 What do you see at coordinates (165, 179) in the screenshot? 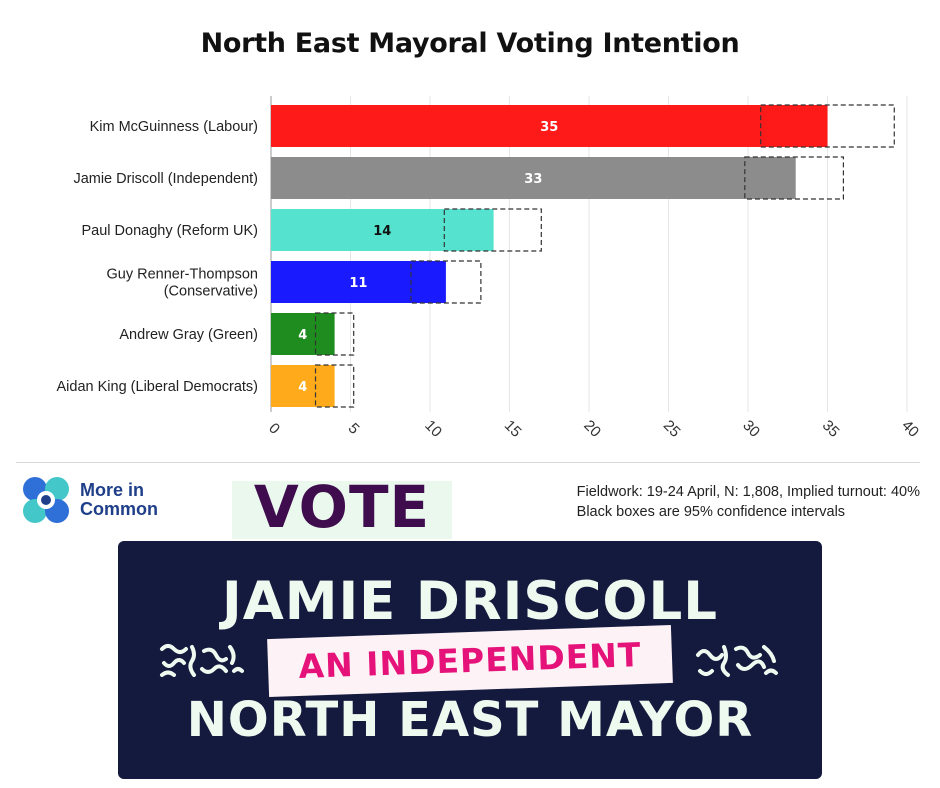
I see `category-label: Jamie Driscoll (Independent)` at bounding box center [165, 179].